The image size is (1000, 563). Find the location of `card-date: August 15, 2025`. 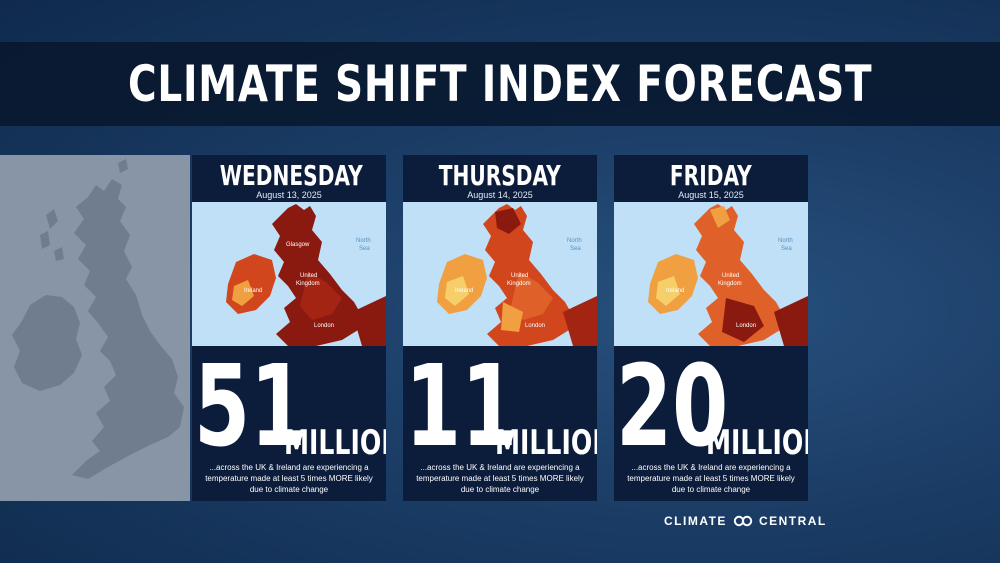

card-date: August 15, 2025 is located at coordinates (711, 195).